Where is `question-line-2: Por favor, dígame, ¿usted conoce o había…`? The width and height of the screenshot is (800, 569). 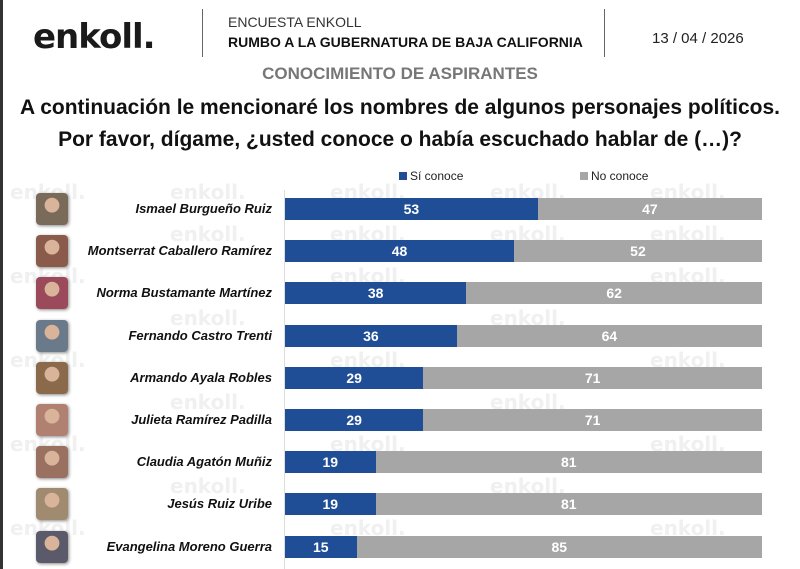
question-line-2: Por favor, dígame, ¿usted conoce o había… is located at coordinates (400, 139).